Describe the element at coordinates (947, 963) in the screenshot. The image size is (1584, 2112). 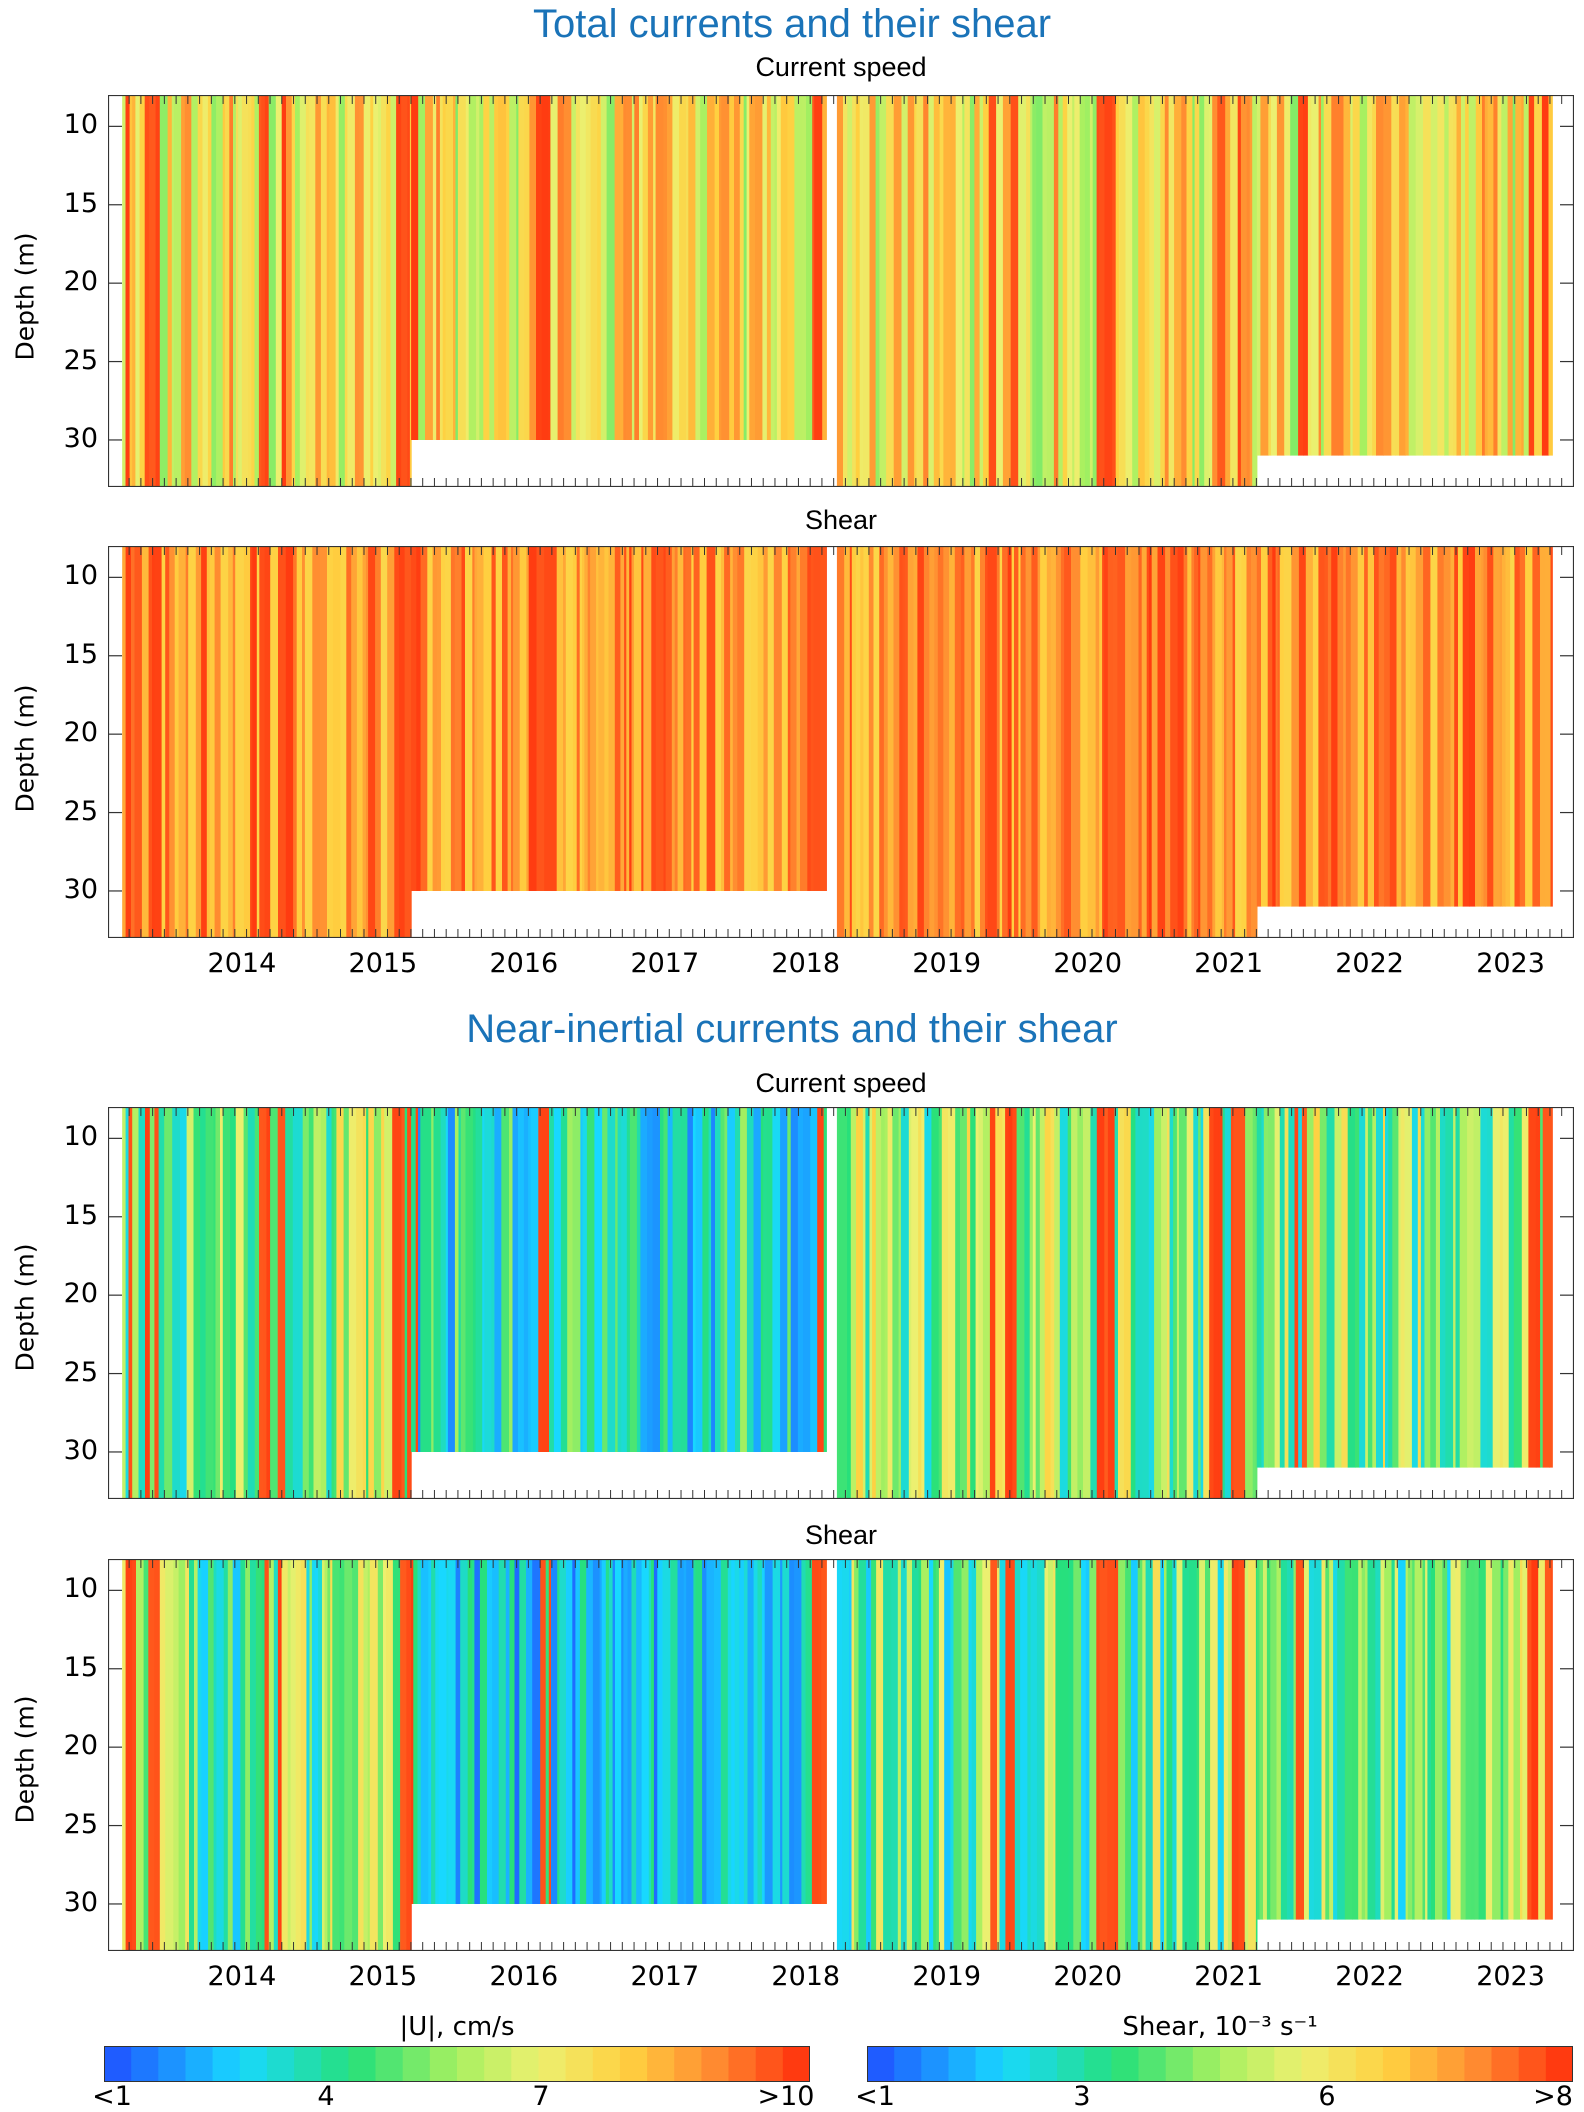
I see `x-tick-label: 2019` at that location.